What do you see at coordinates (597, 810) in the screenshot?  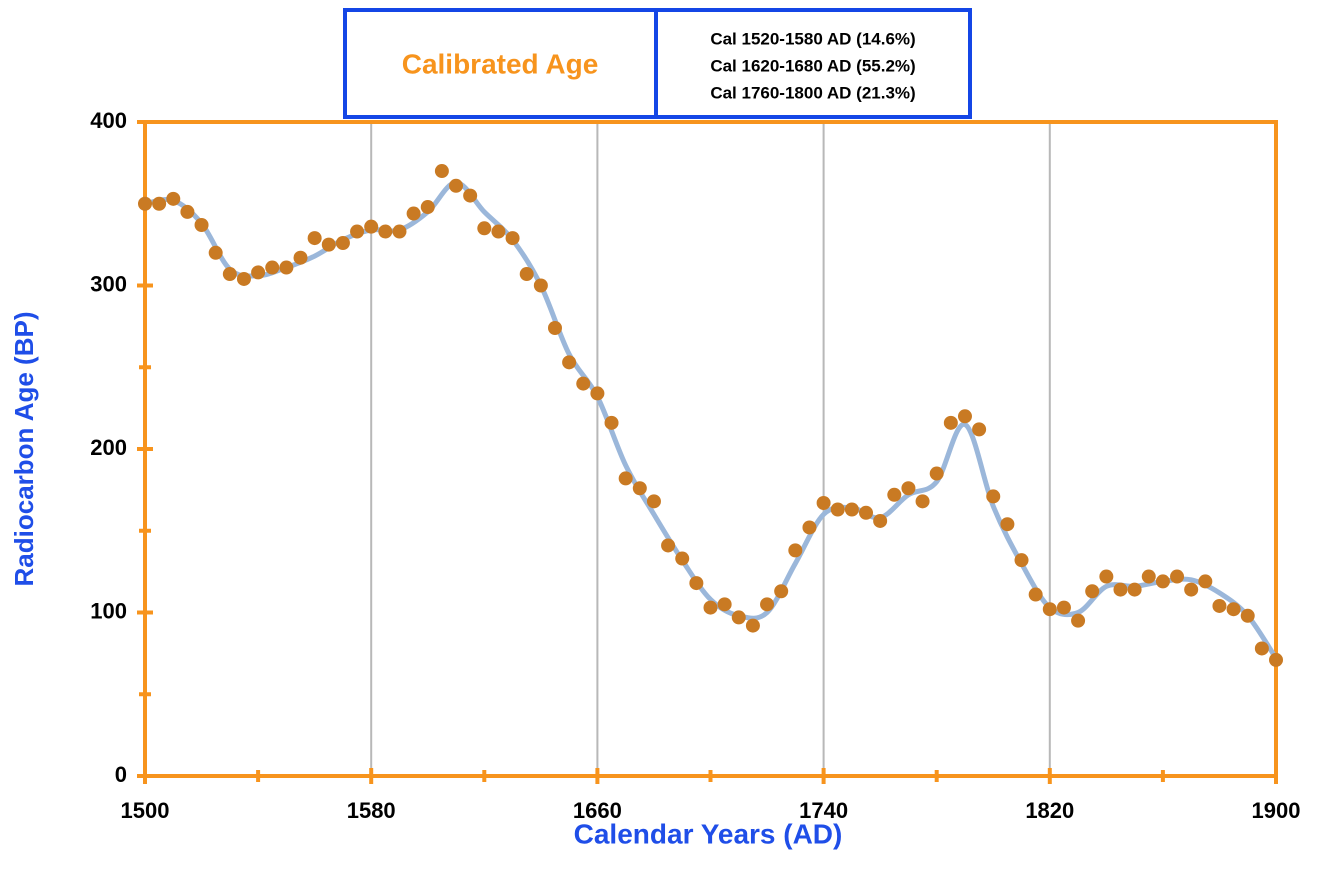 I see `x-tick-label: 1660` at bounding box center [597, 810].